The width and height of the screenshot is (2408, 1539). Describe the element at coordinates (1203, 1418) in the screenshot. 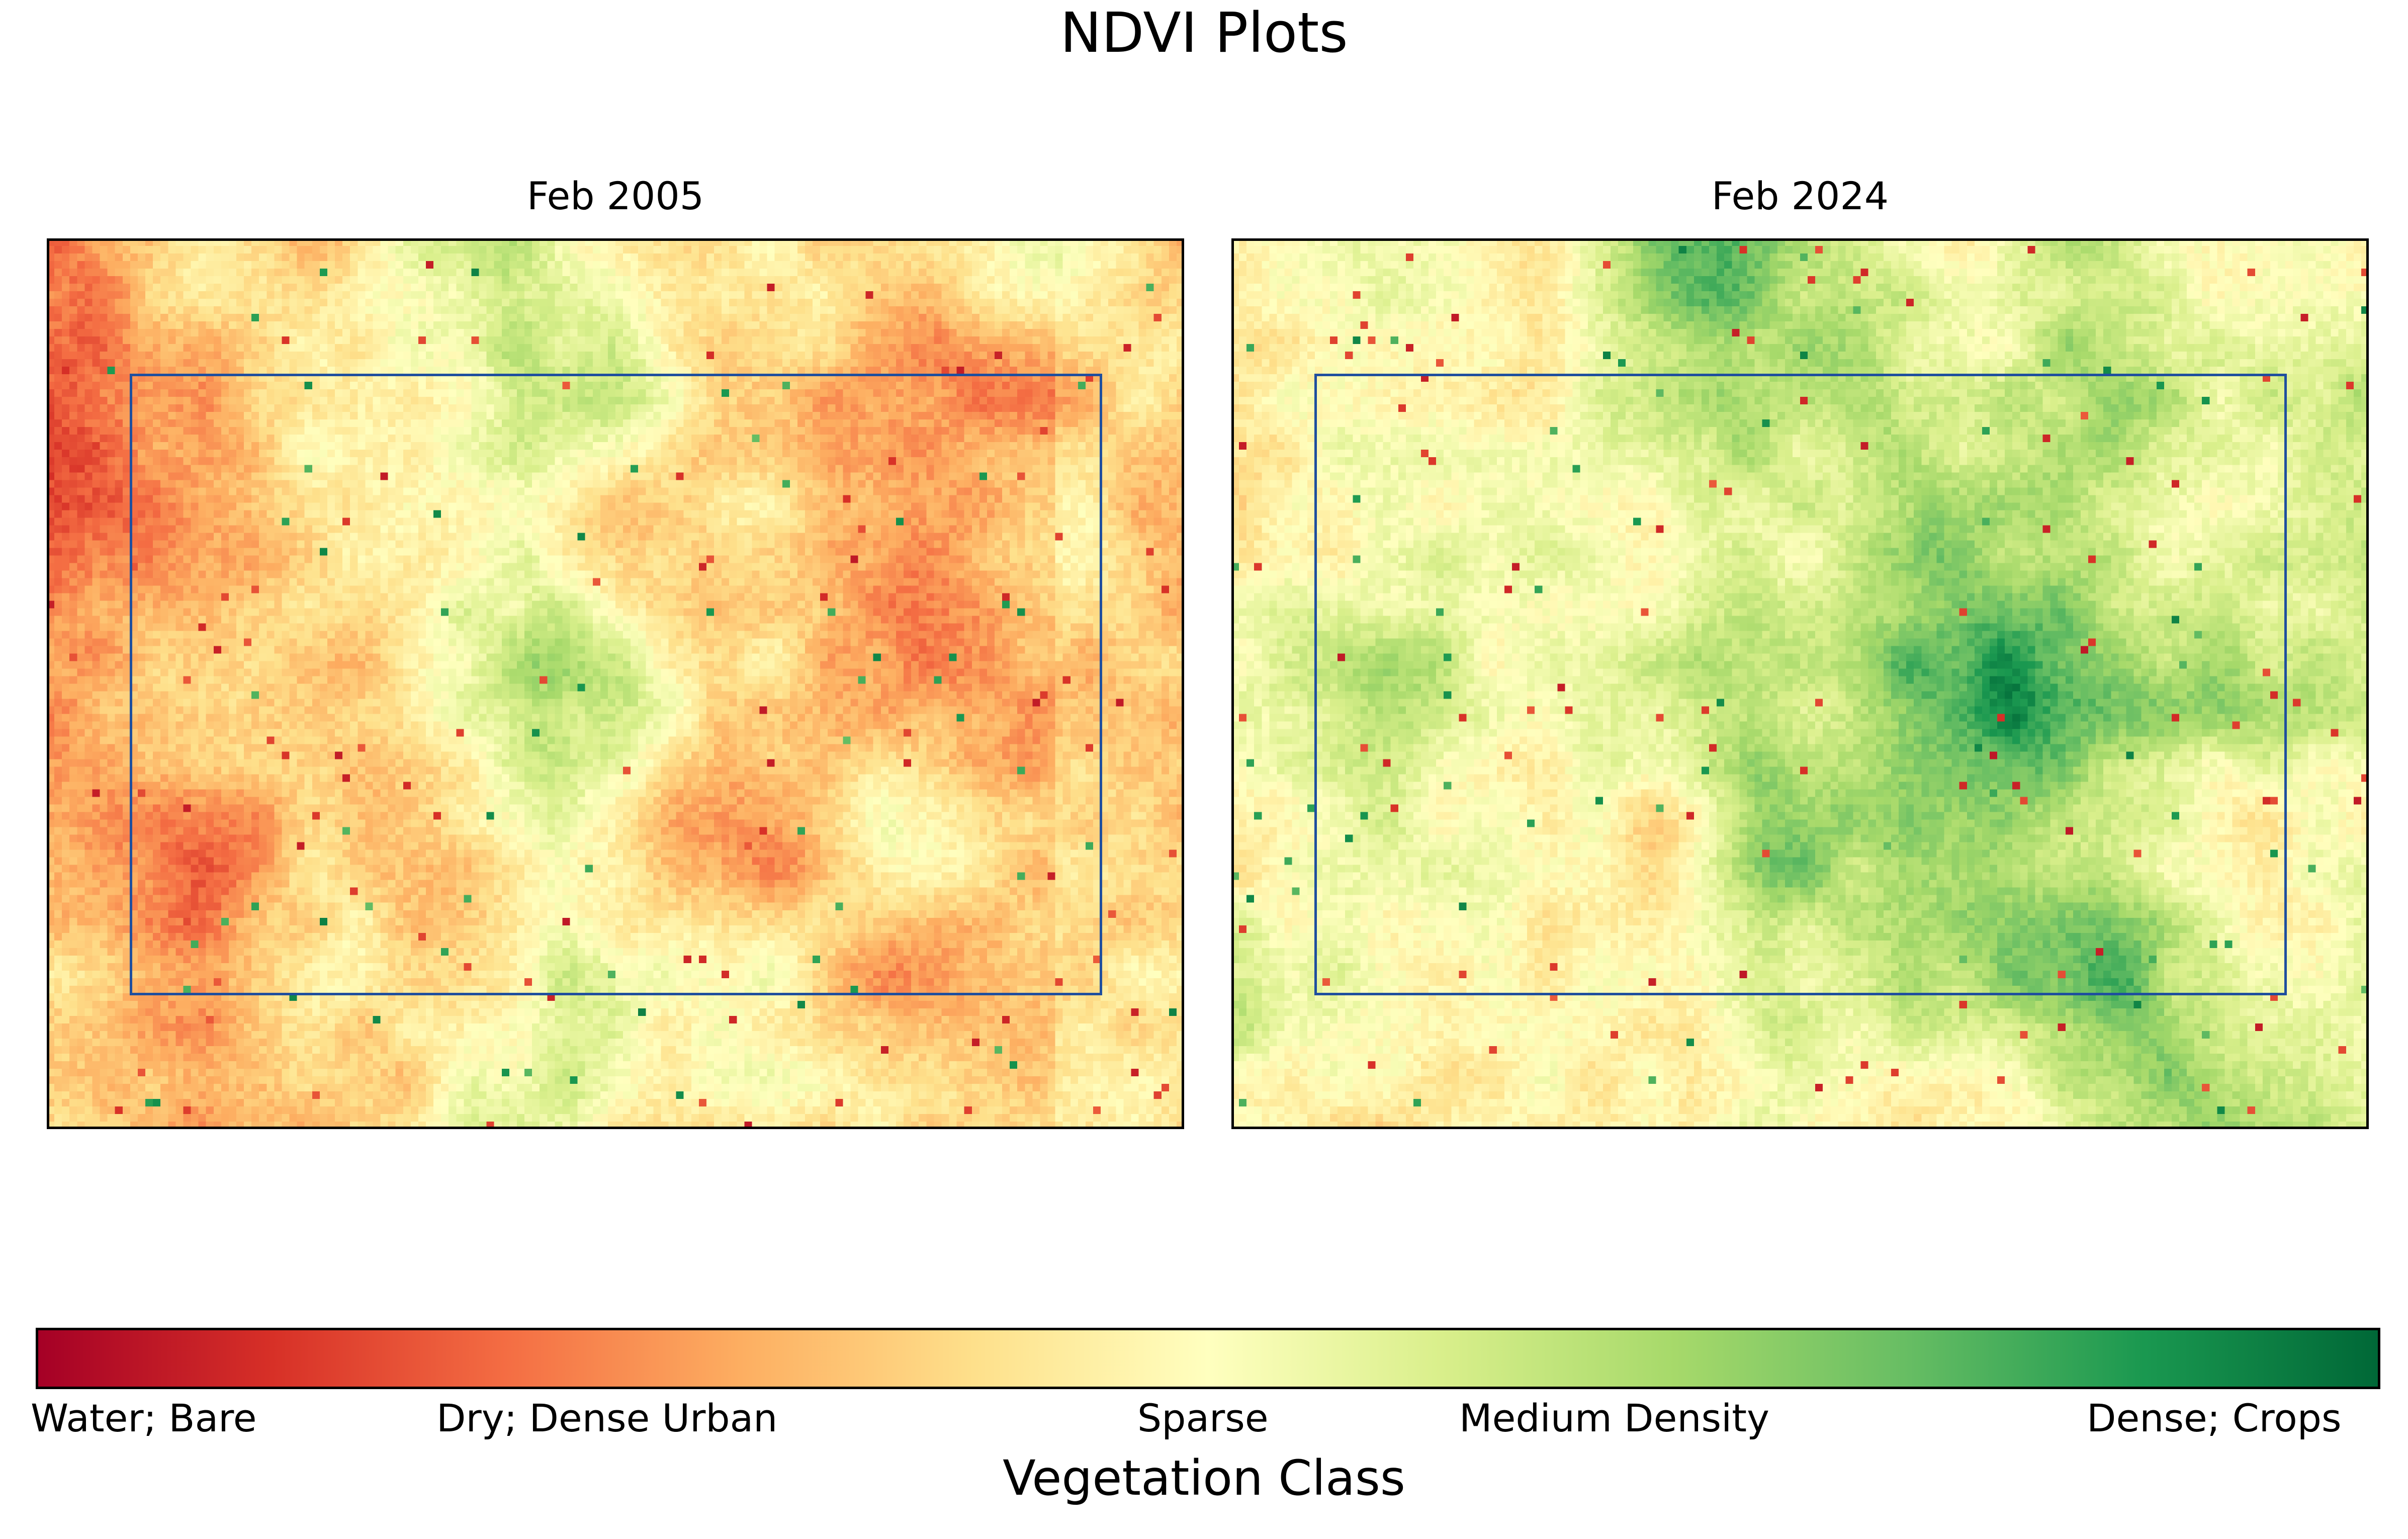

I see `colorbar-tick-sparse: Sparse` at that location.